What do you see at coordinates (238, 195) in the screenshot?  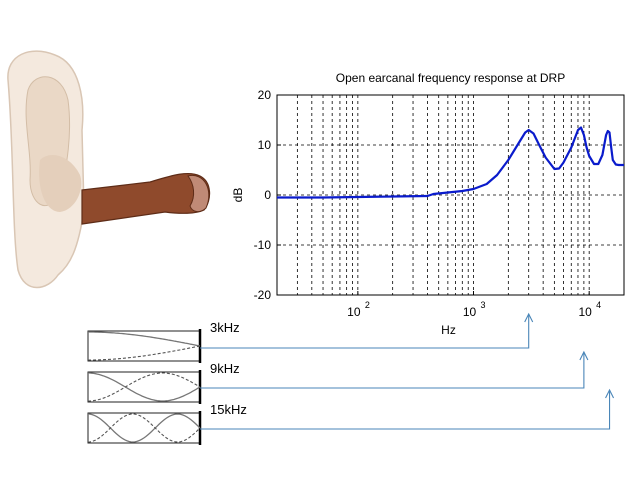 I see `y-axis-label: dB` at bounding box center [238, 195].